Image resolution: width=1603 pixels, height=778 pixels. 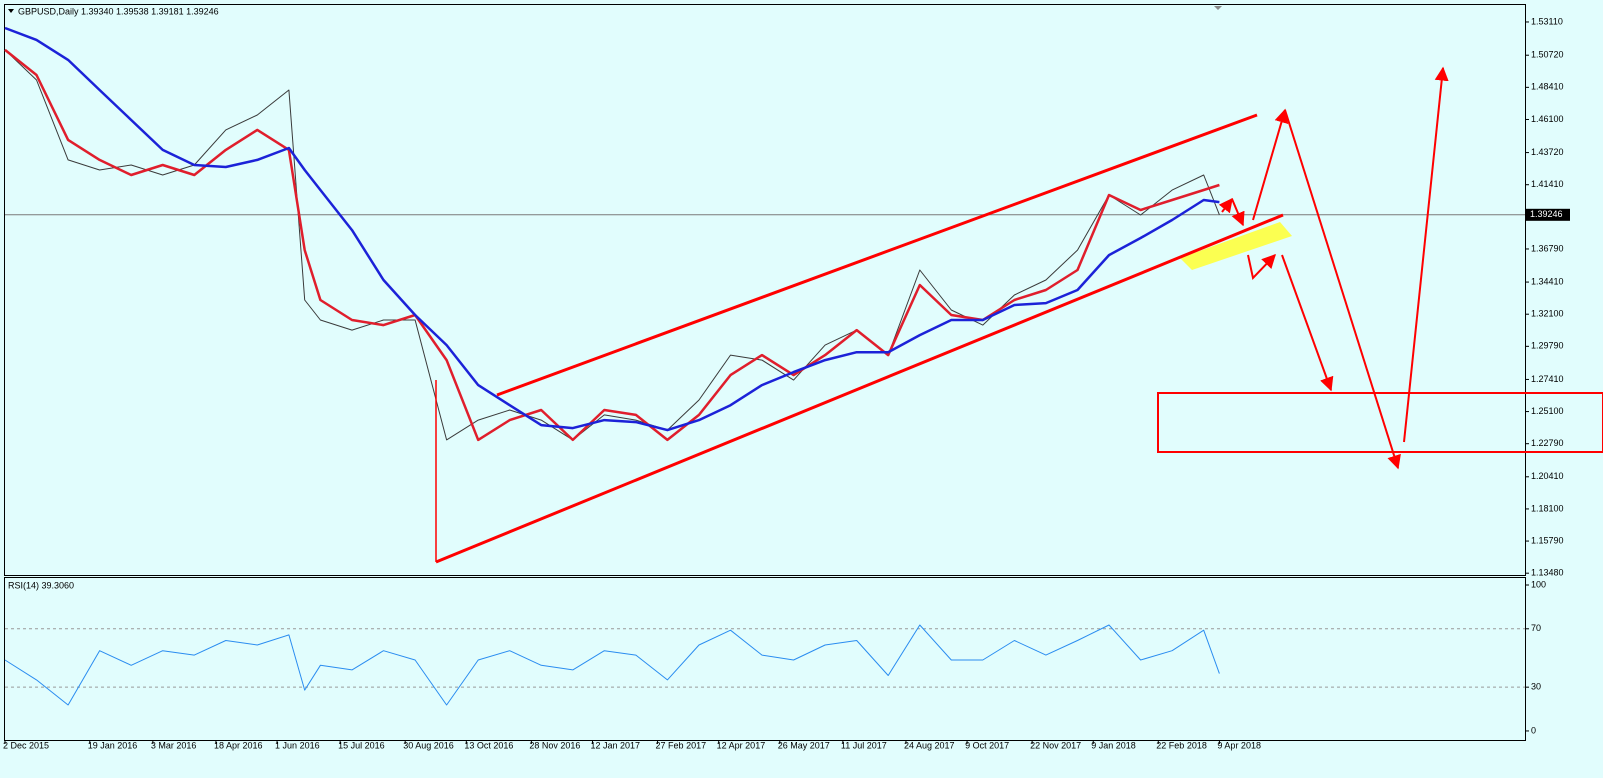 What do you see at coordinates (1380, 422) in the screenshot?
I see `target-box` at bounding box center [1380, 422].